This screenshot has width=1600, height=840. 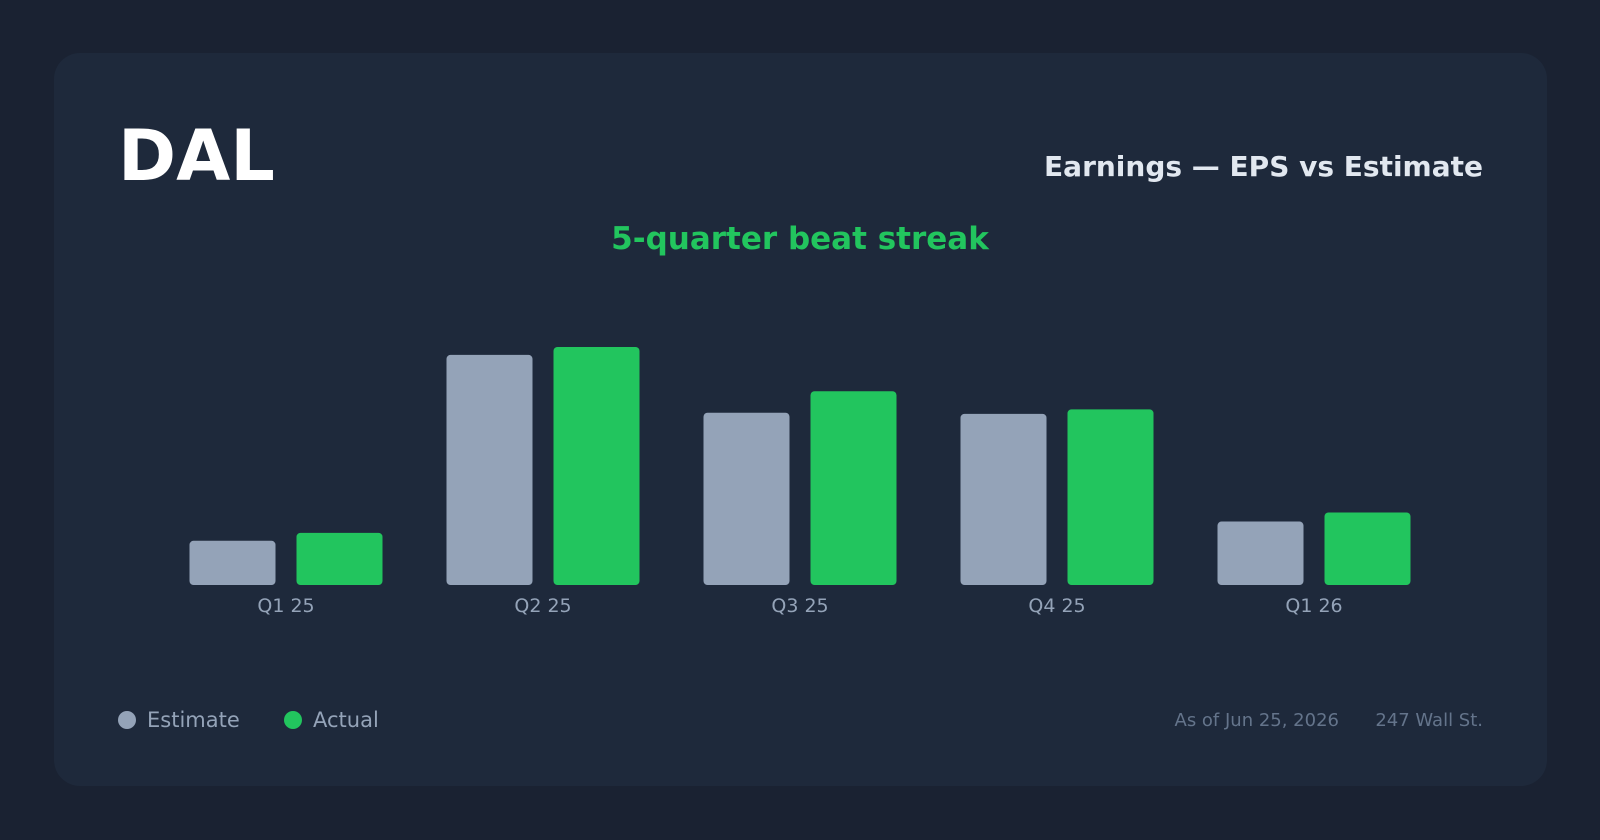 What do you see at coordinates (1257, 720) in the screenshot?
I see `date: As of Jun 25, 2026` at bounding box center [1257, 720].